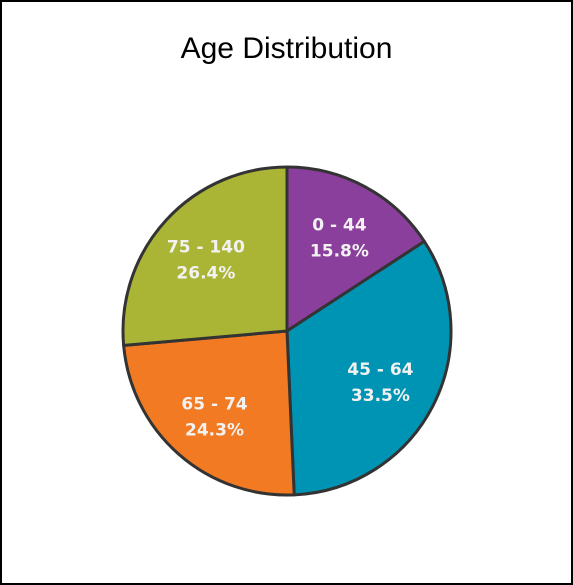 This screenshot has width=573, height=585. I want to click on slice-percent-label: 15.8%, so click(339, 251).